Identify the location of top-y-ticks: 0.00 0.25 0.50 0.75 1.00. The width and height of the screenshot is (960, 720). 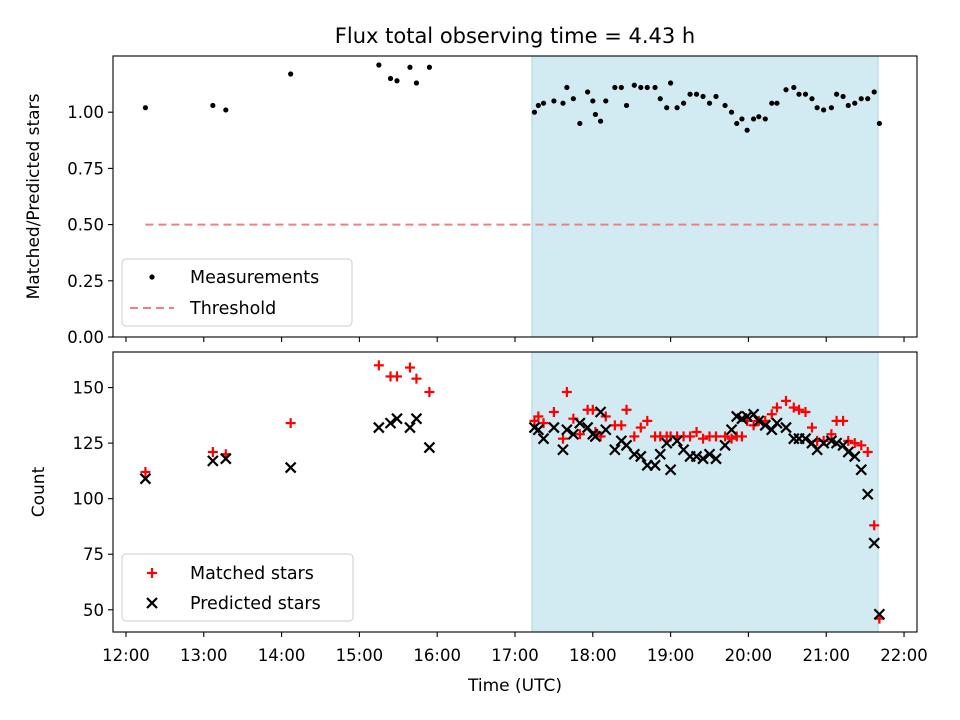
(90, 225).